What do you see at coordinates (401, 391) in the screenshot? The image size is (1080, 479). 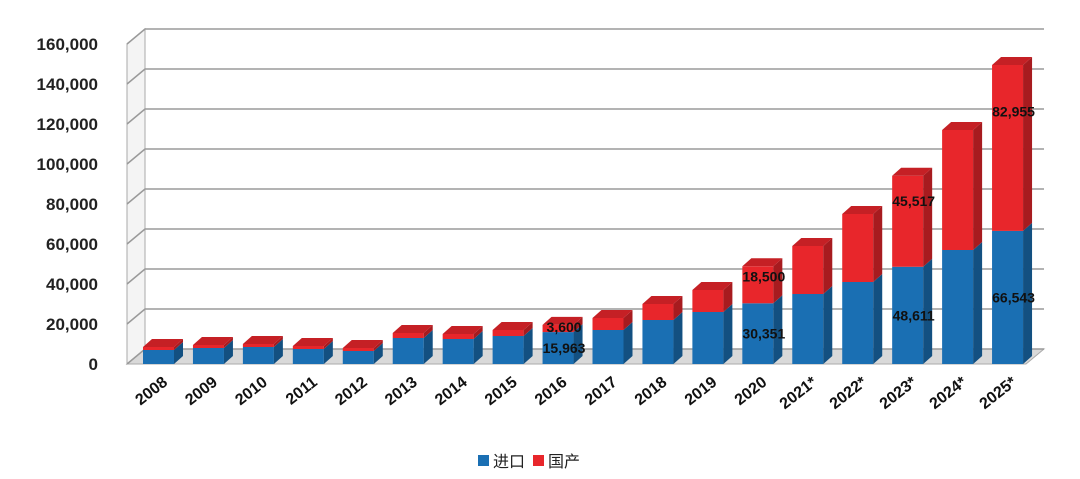 I see `x-tick-label: 2013` at bounding box center [401, 391].